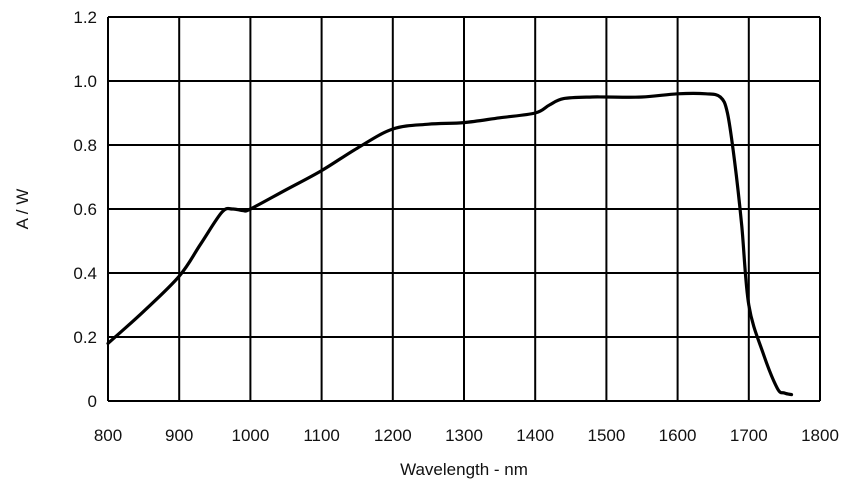 The image size is (849, 487). What do you see at coordinates (85, 337) in the screenshot?
I see `y-tick-label: 0.2` at bounding box center [85, 337].